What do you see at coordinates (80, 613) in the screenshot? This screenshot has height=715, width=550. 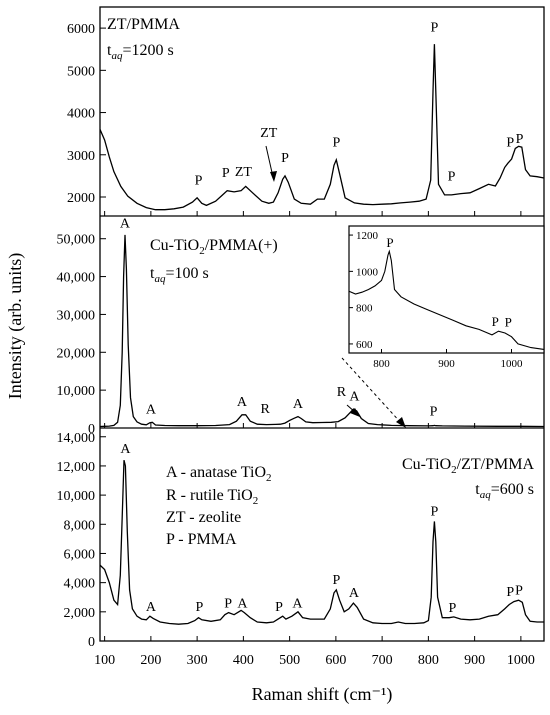 I see `y-tick-label: 2,000` at bounding box center [80, 613].